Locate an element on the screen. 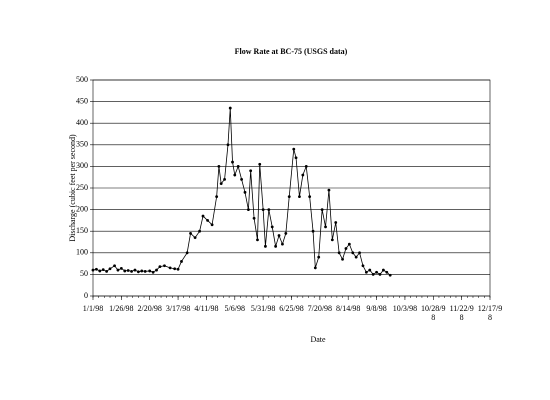  x-tick-label: 1/26/98 is located at coordinates (121, 308).